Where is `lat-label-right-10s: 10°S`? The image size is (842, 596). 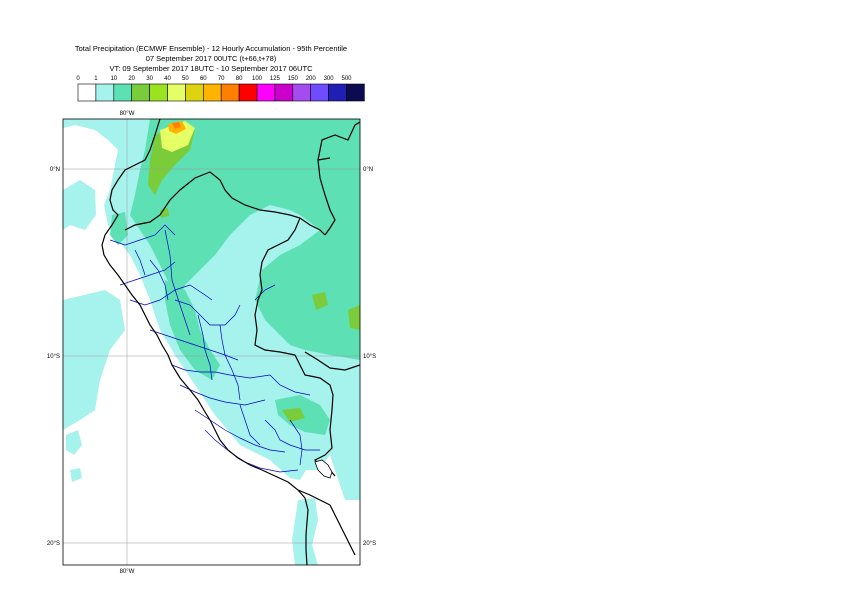
lat-label-right-10s: 10°S is located at coordinates (369, 357).